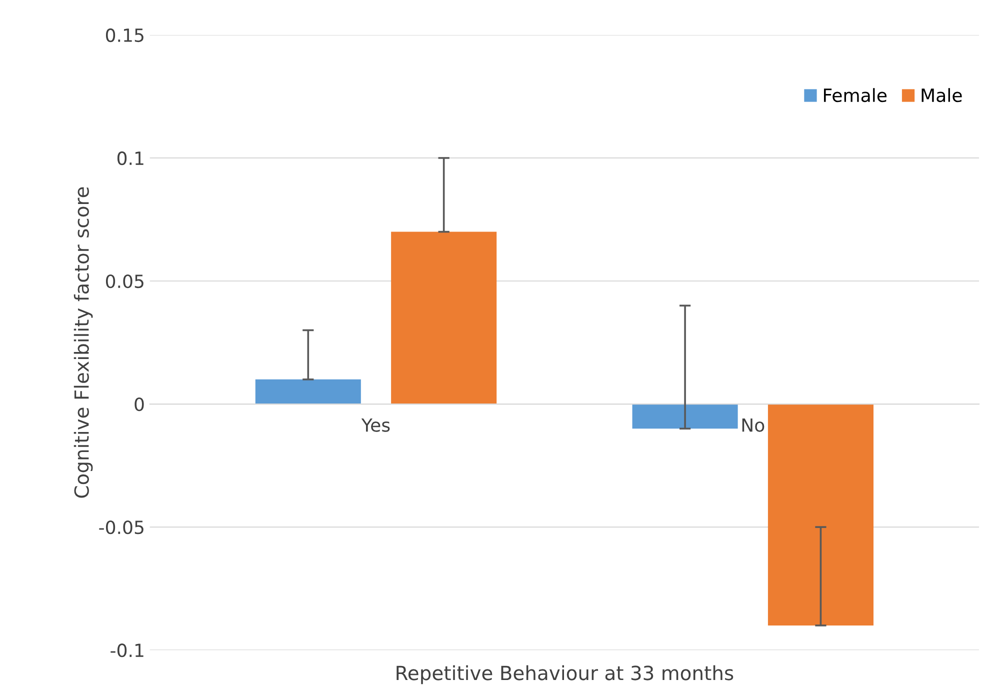  Describe the element at coordinates (753, 425) in the screenshot. I see `x-tick-label: No` at that location.